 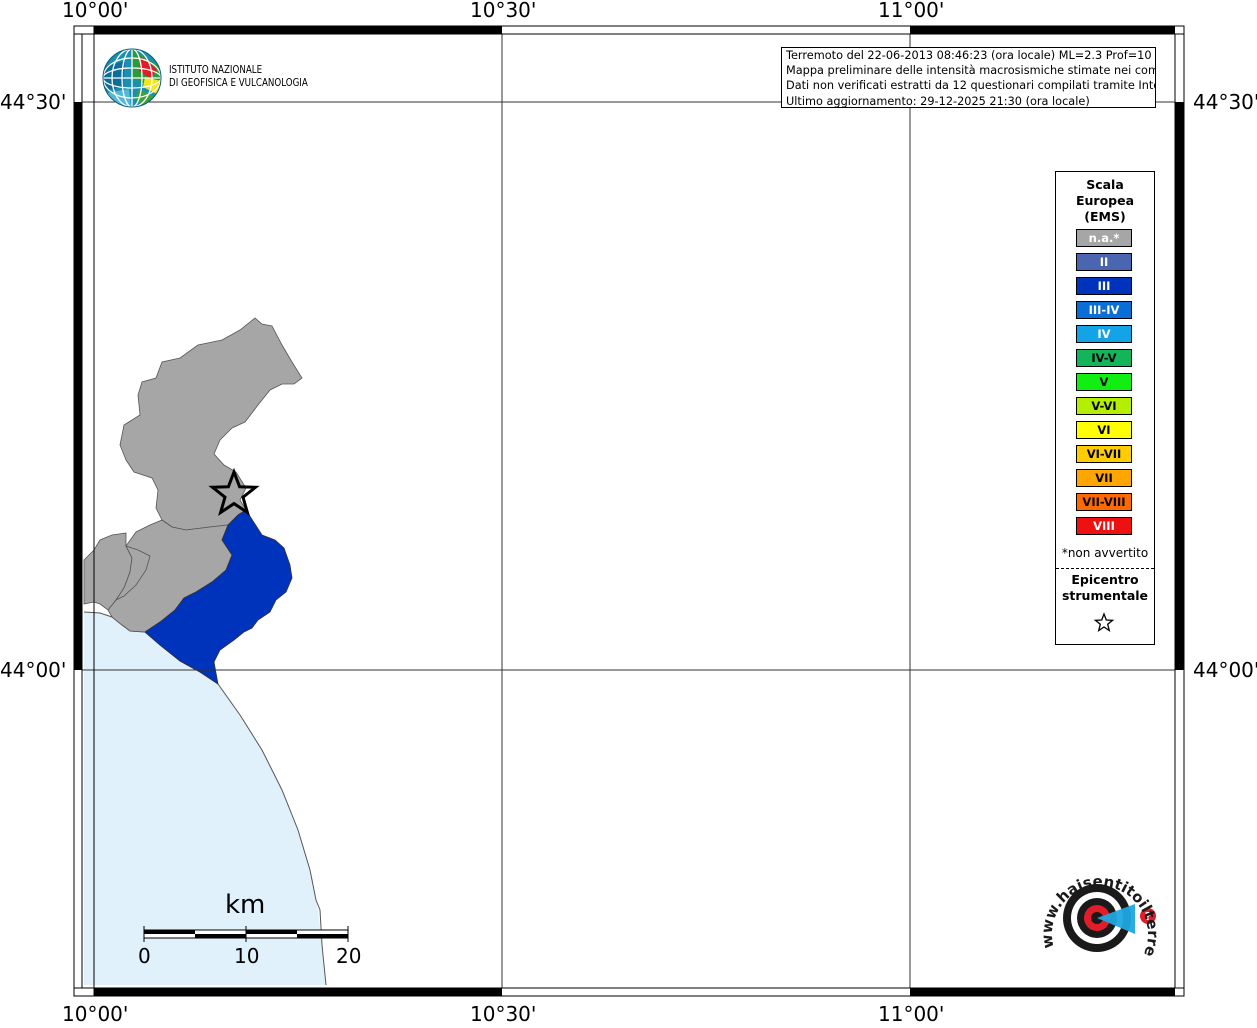 I want to click on haisentito-logo: ? www.haisentitoilterremoto.it ?, so click(x=1098, y=907).